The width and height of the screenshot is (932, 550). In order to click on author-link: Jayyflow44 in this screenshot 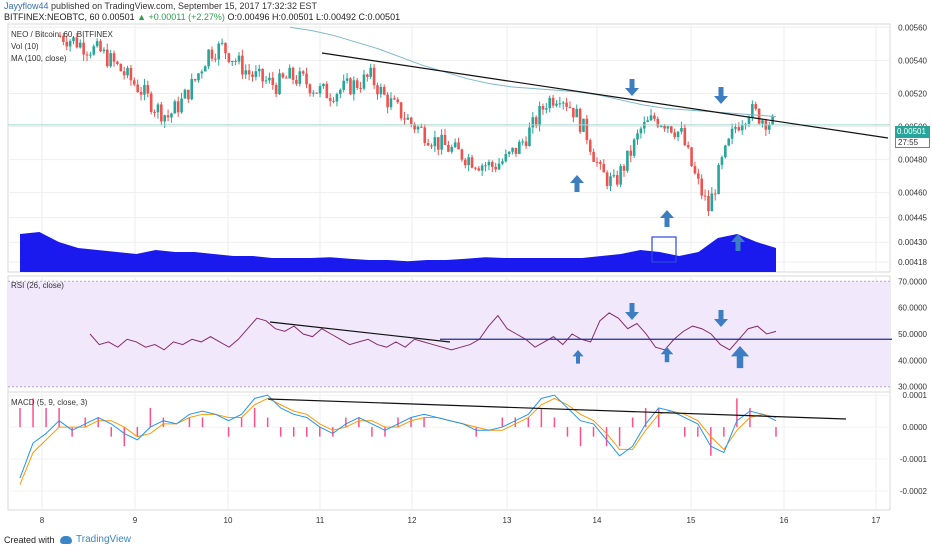, I will do `click(26, 6)`.